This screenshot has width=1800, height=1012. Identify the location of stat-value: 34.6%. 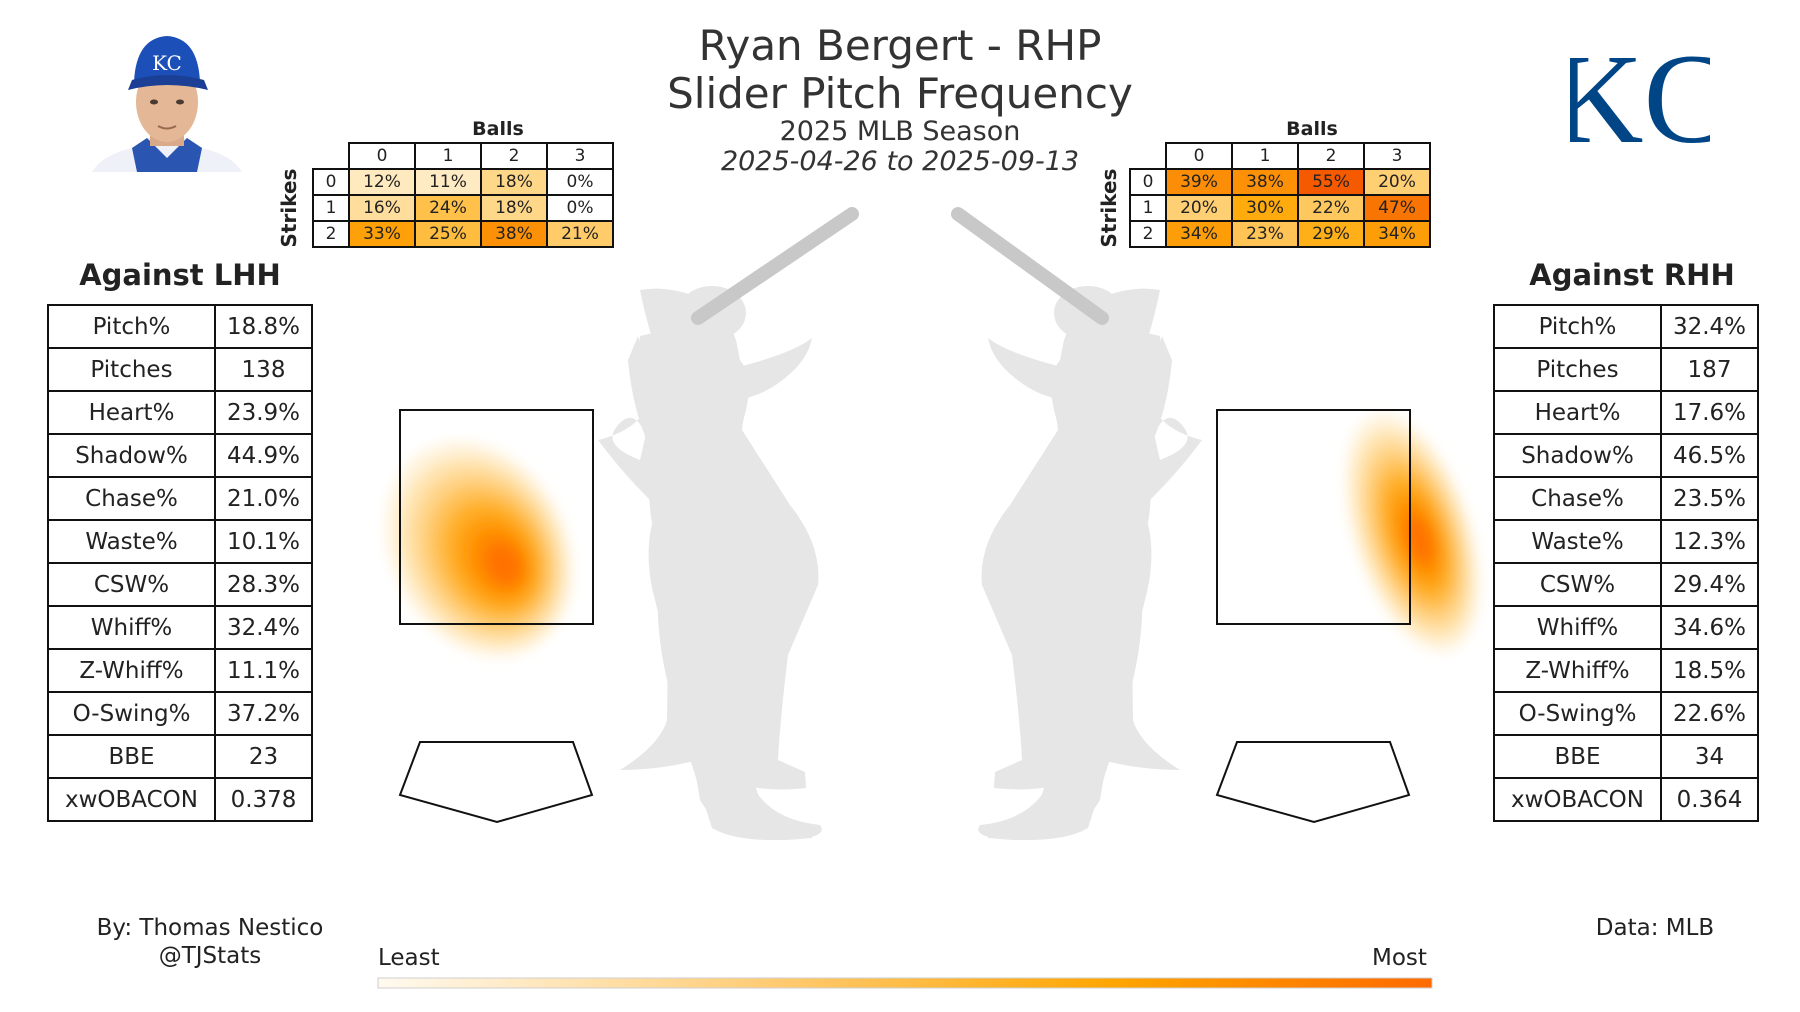
(1709, 627).